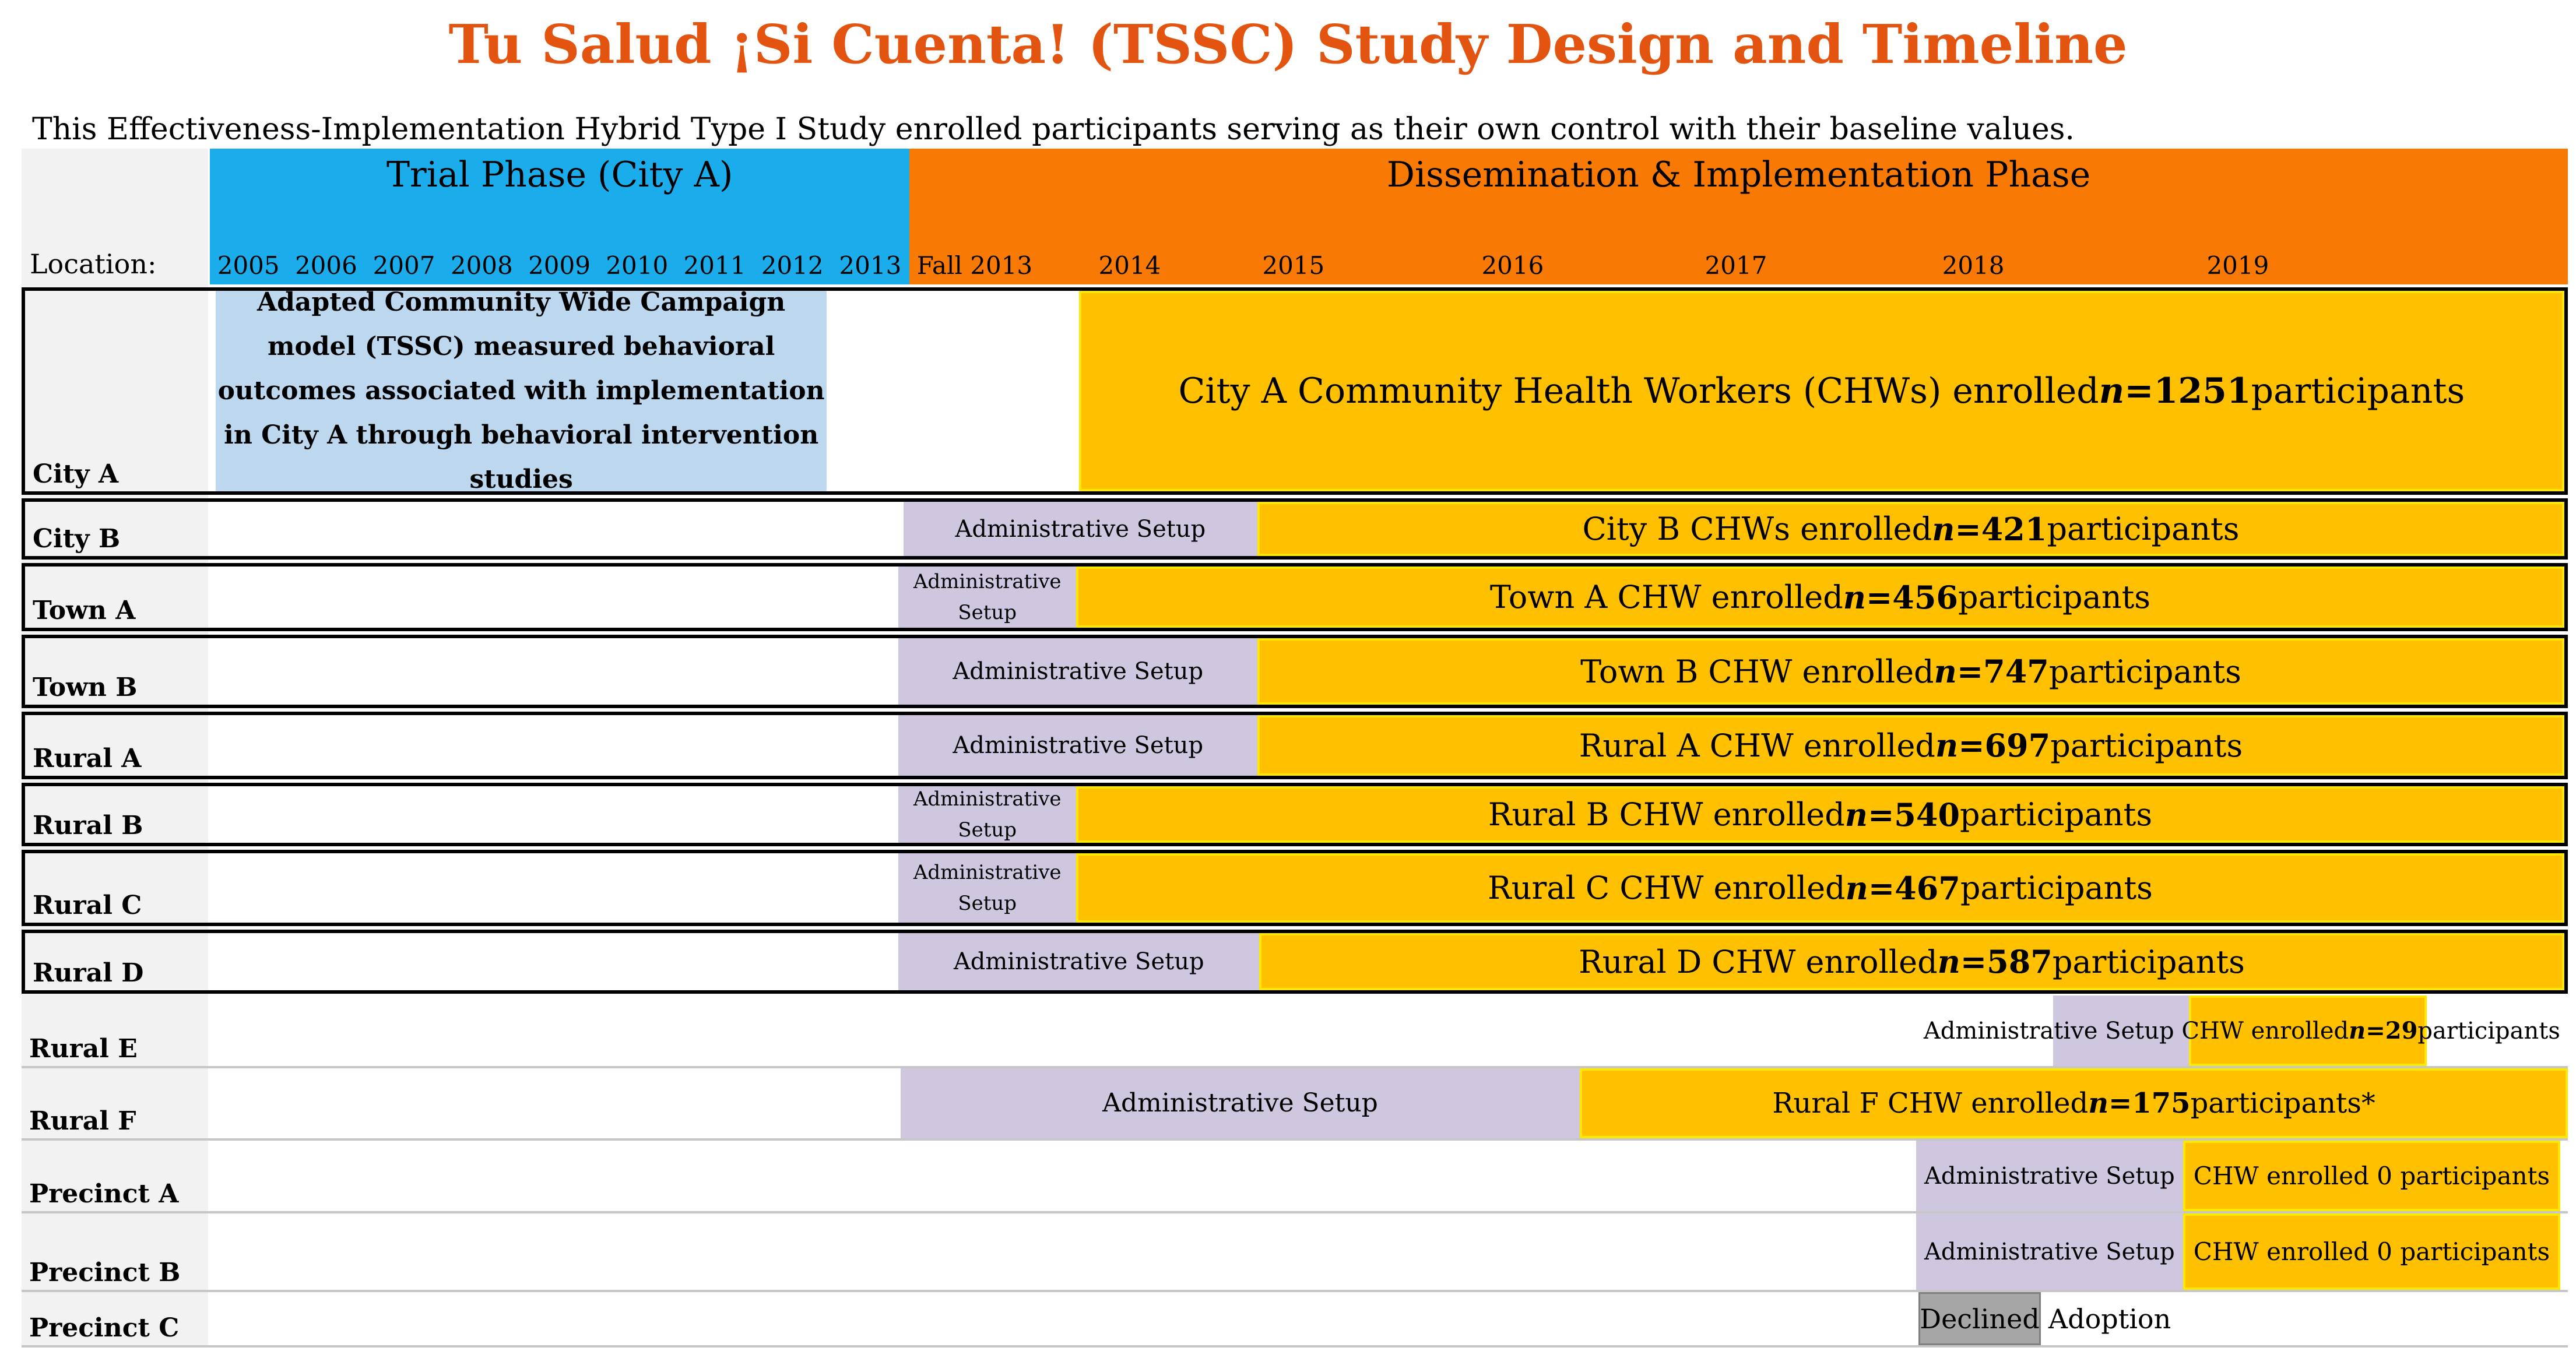 The image size is (2576, 1358). Describe the element at coordinates (559, 265) in the screenshot. I see `year-tick-2009: 2009` at that location.